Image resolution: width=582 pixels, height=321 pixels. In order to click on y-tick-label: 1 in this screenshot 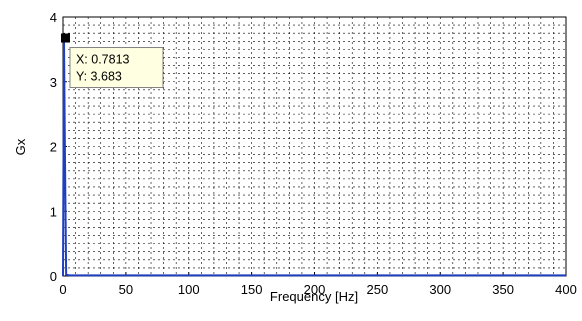, I will do `click(53, 211)`.